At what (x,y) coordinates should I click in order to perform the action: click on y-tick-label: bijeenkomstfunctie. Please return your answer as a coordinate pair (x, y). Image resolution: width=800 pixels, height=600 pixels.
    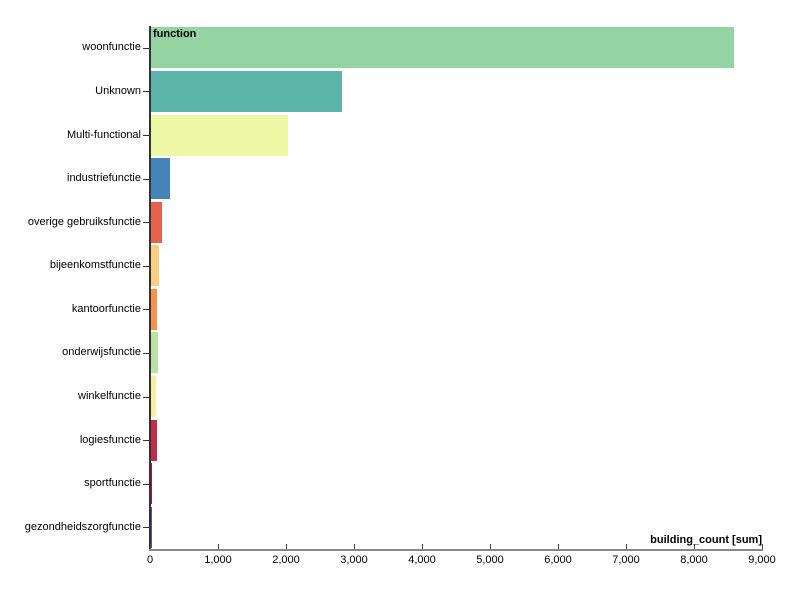
    Looking at the image, I should click on (95, 265).